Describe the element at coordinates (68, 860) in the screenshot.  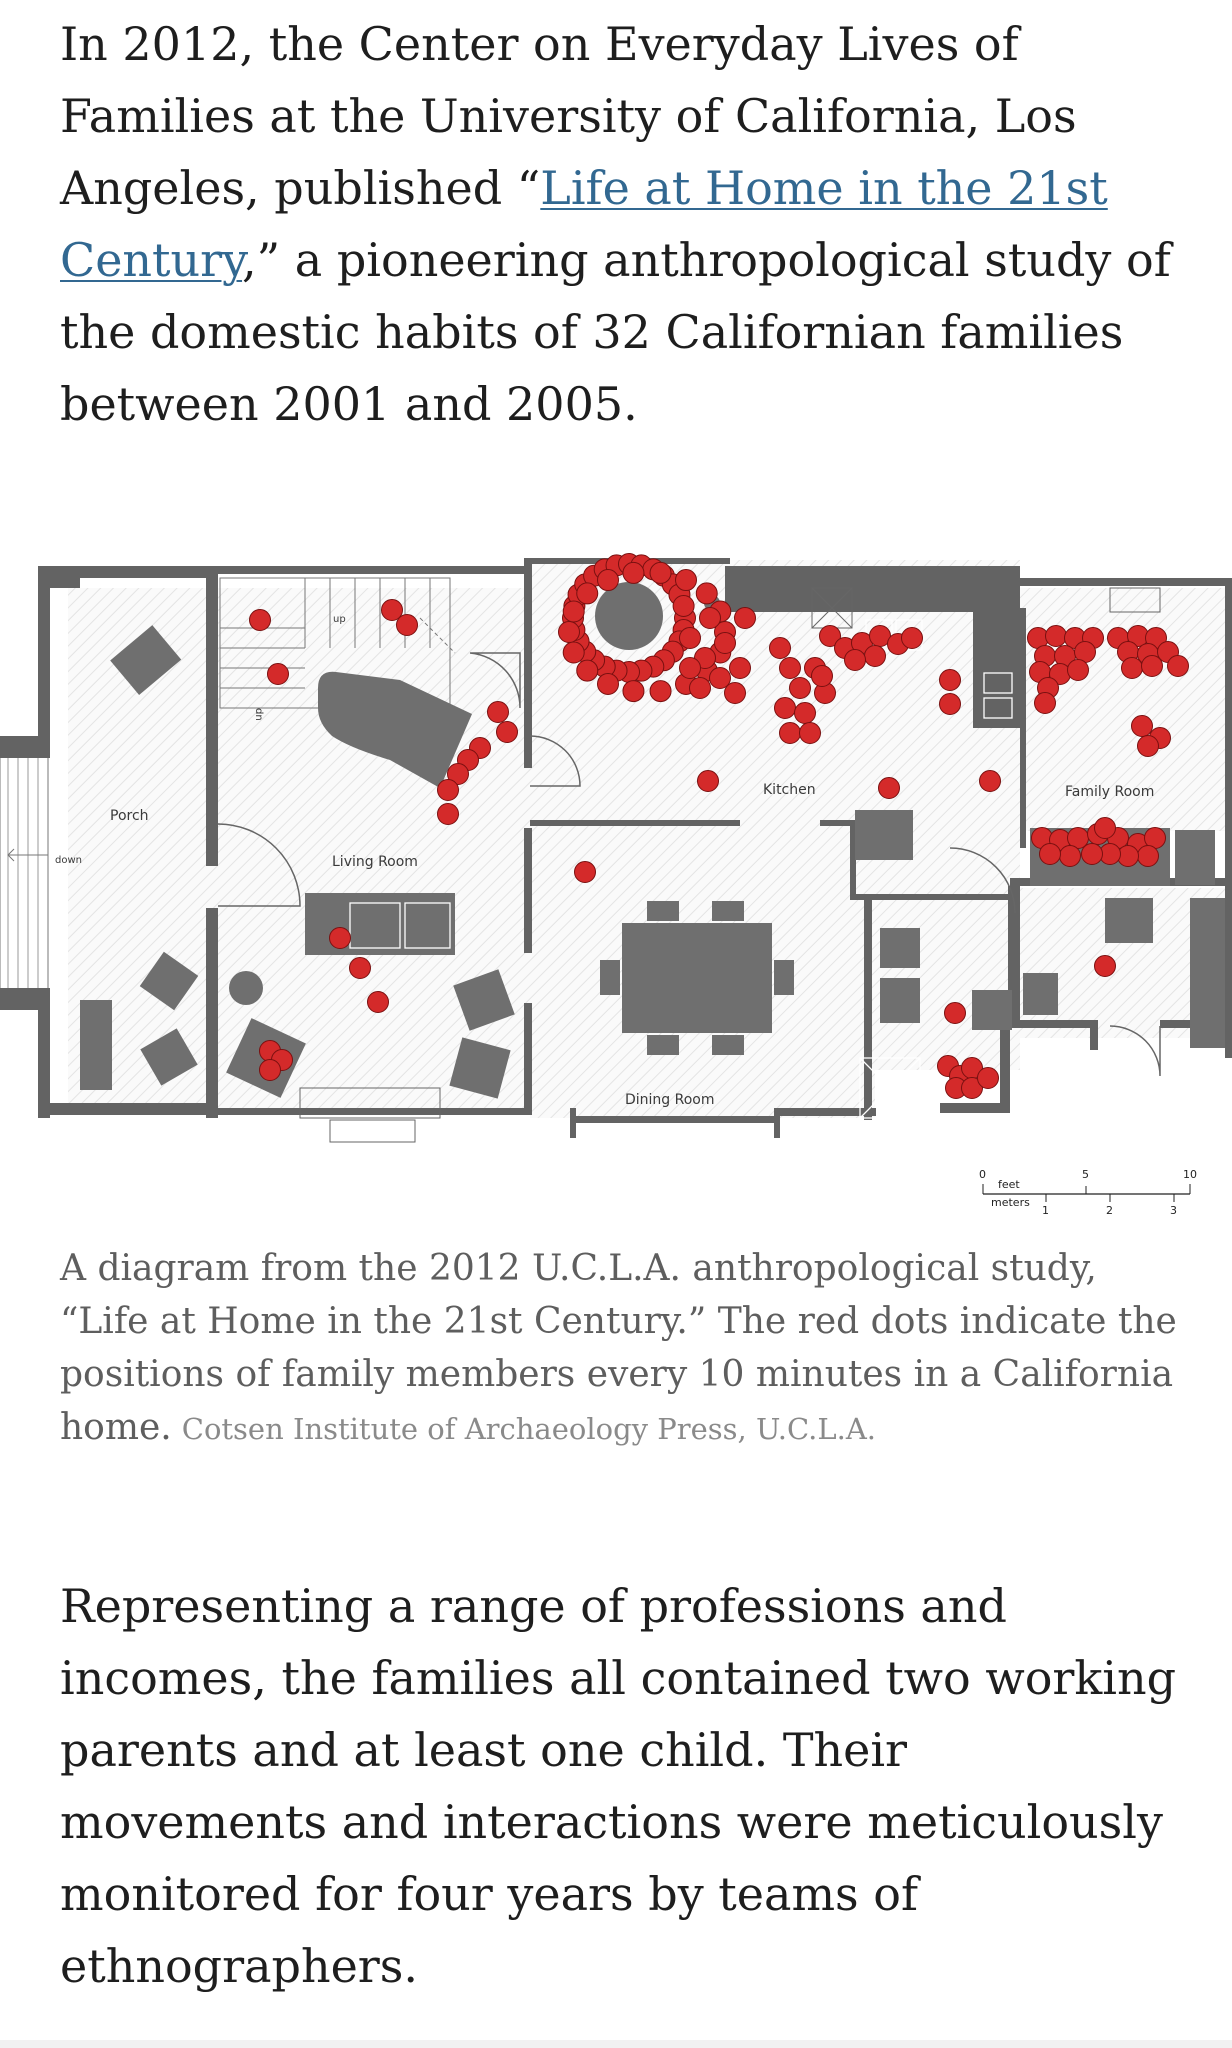
I see `porch-steps-label: down` at that location.